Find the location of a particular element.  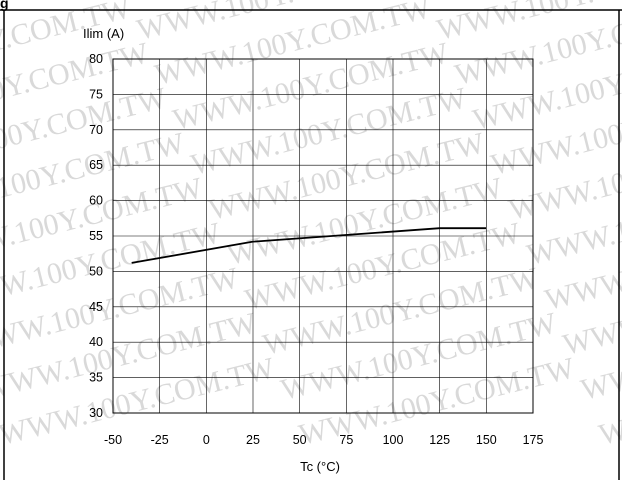

y-tick-label: 60 is located at coordinates (96, 201).